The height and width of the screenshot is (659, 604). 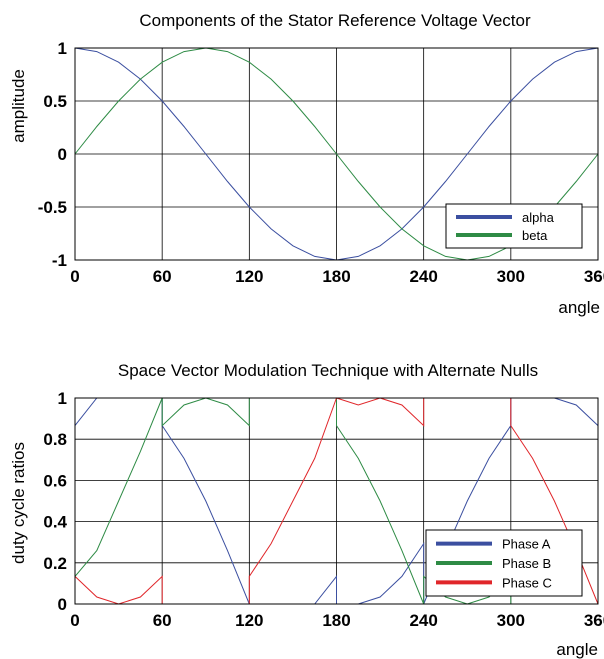 I want to click on y-tick-label: 0.4, so click(x=55, y=522).